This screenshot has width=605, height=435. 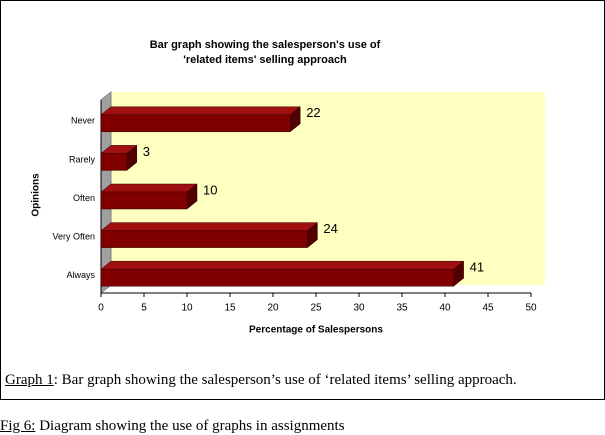 I want to click on y-tick-label: Always, so click(x=80, y=275).